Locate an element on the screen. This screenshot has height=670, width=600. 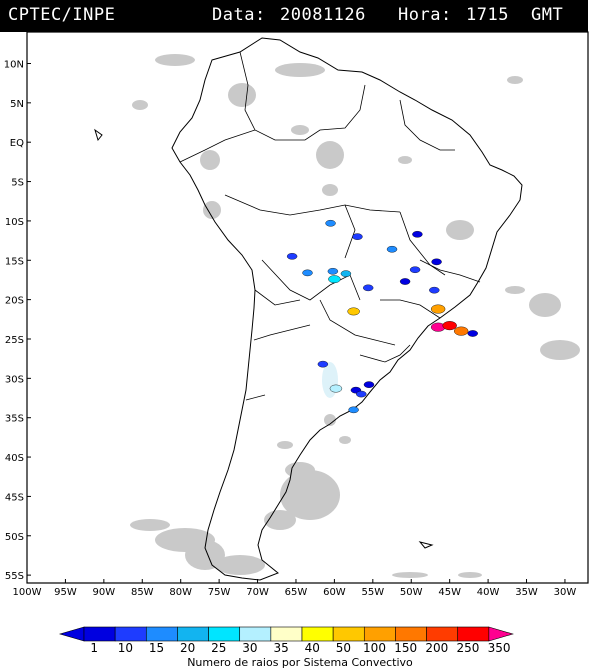
lat-tick-label: 5S is located at coordinates (17, 183).